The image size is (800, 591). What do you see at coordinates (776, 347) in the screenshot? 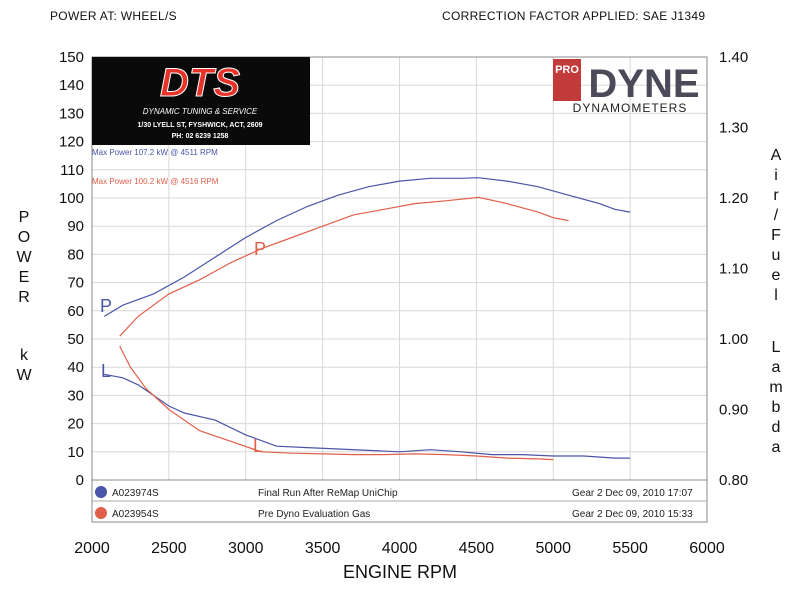
I see `y-axis-right-letter: L` at bounding box center [776, 347].